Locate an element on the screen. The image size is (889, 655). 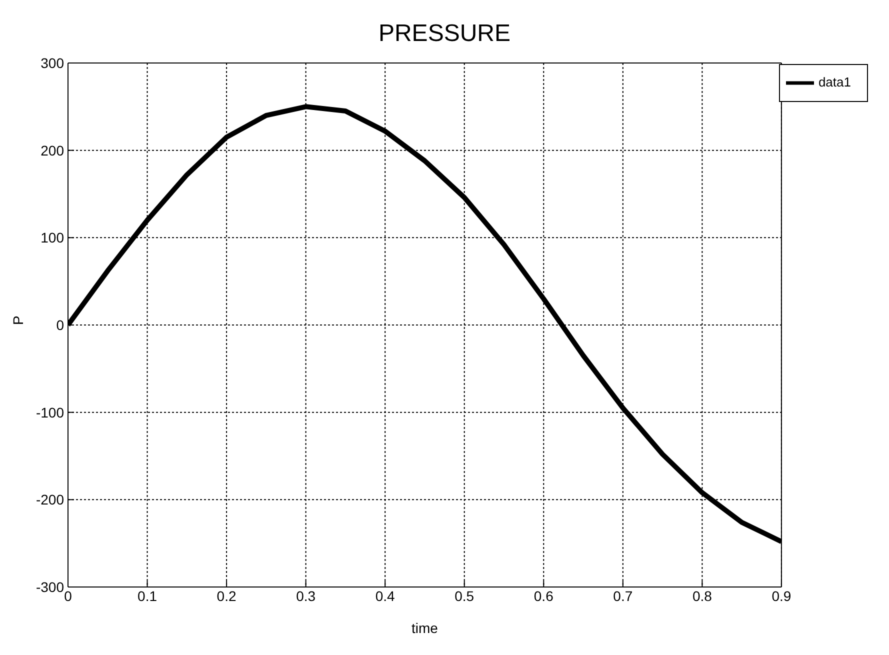
y-tick-label: 200 is located at coordinates (52, 150).